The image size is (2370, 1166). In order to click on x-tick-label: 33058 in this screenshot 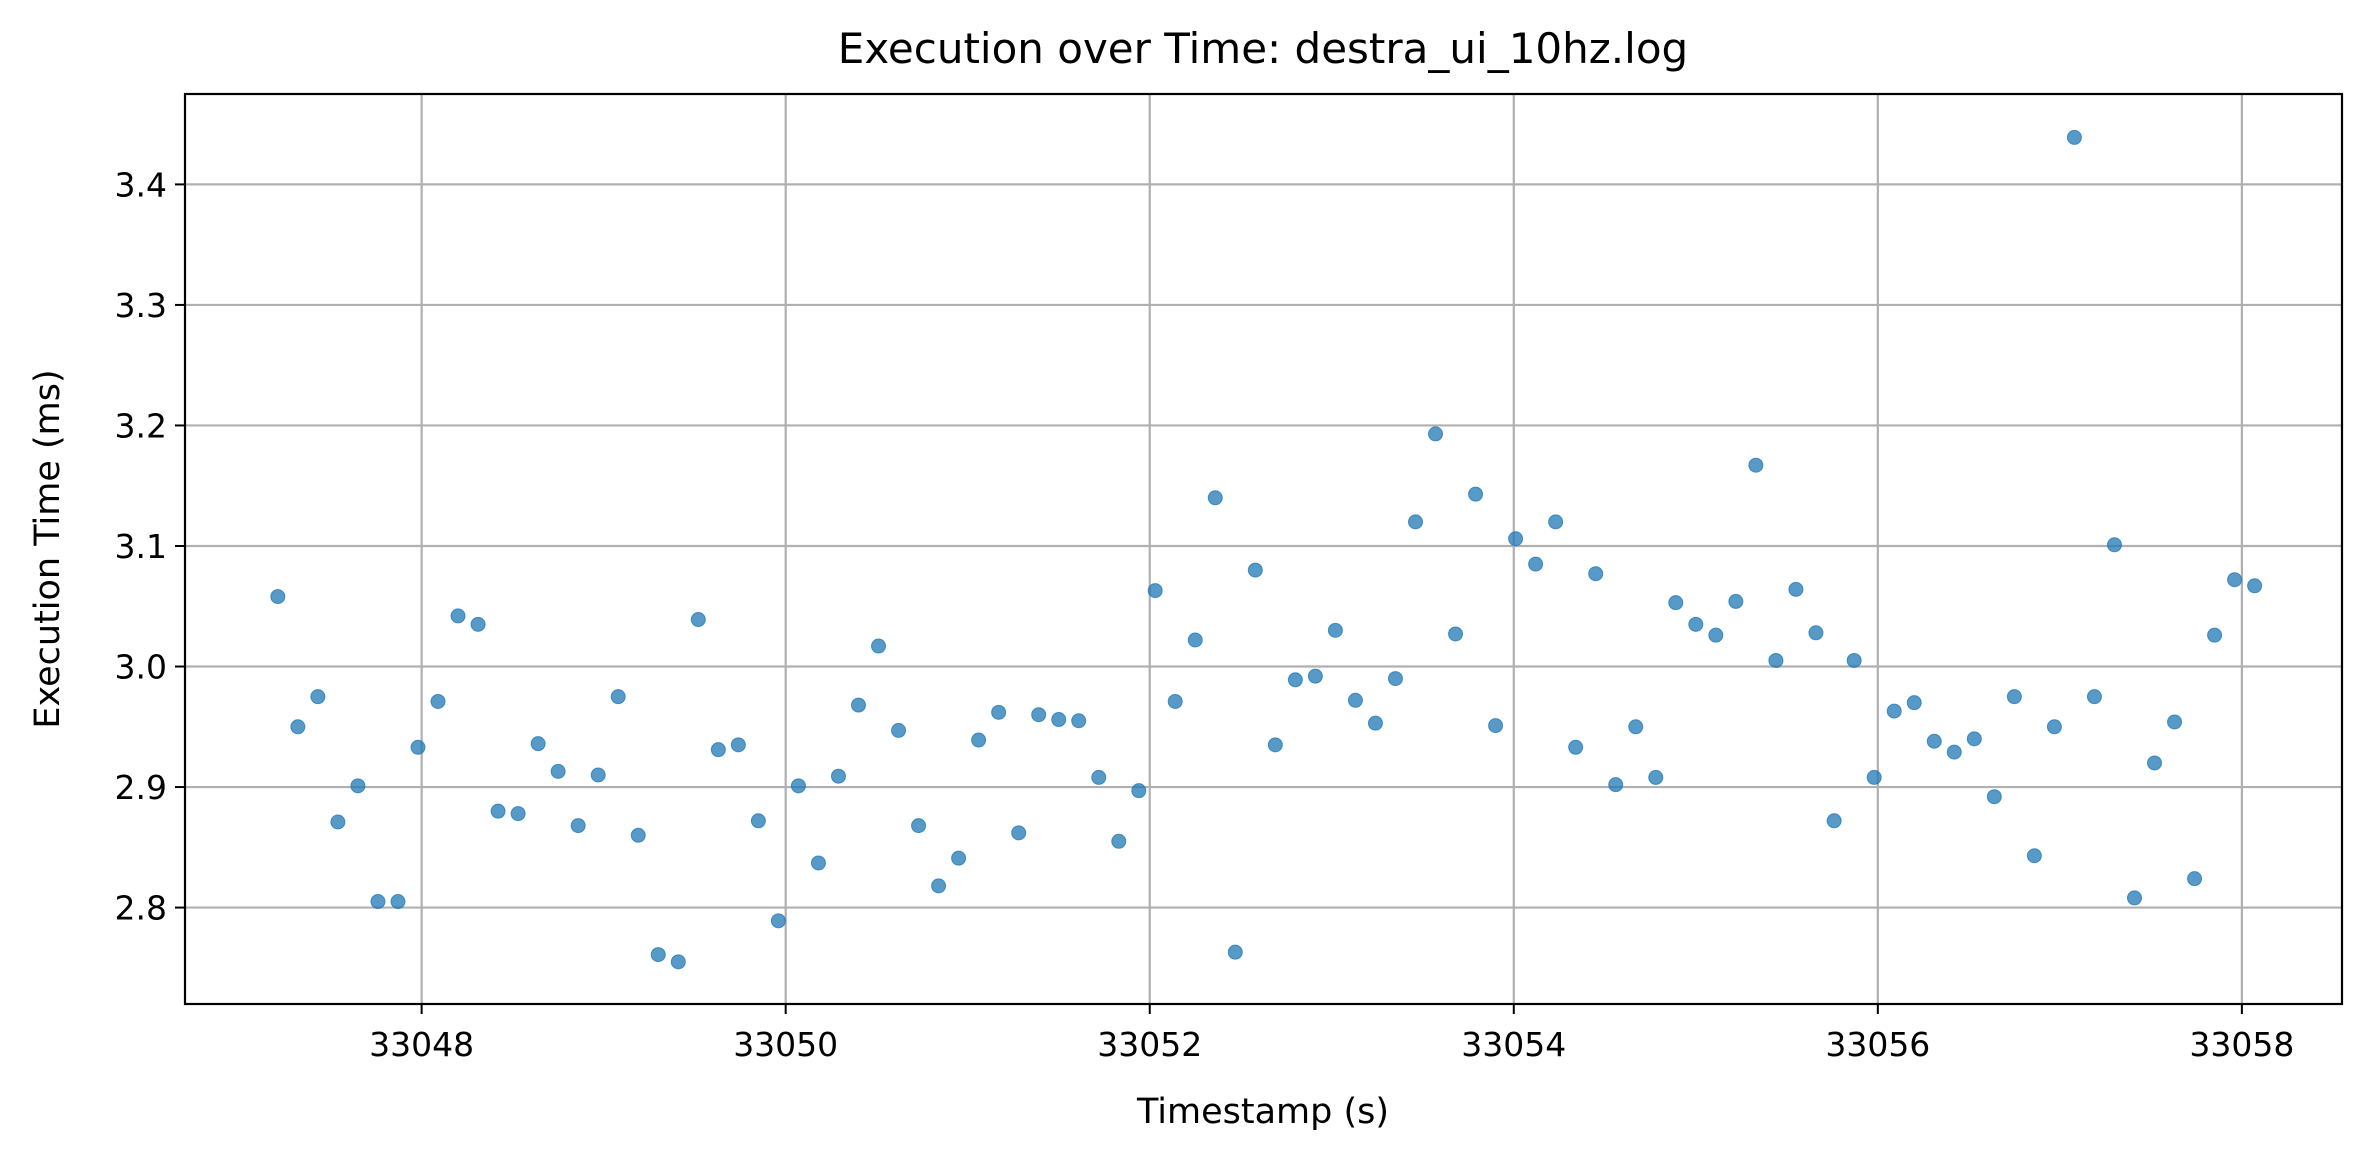, I will do `click(2241, 1044)`.